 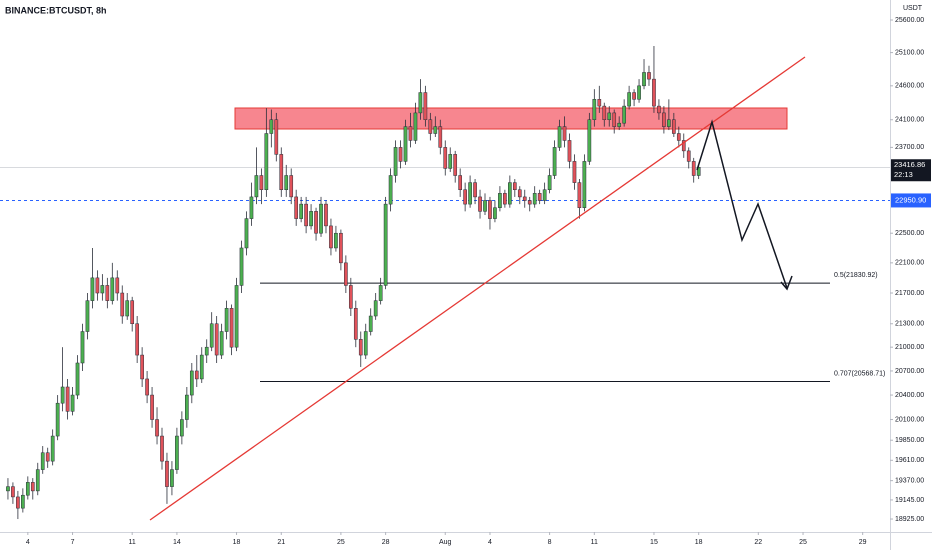 What do you see at coordinates (786, 283) in the screenshot?
I see `arrow-head` at bounding box center [786, 283].